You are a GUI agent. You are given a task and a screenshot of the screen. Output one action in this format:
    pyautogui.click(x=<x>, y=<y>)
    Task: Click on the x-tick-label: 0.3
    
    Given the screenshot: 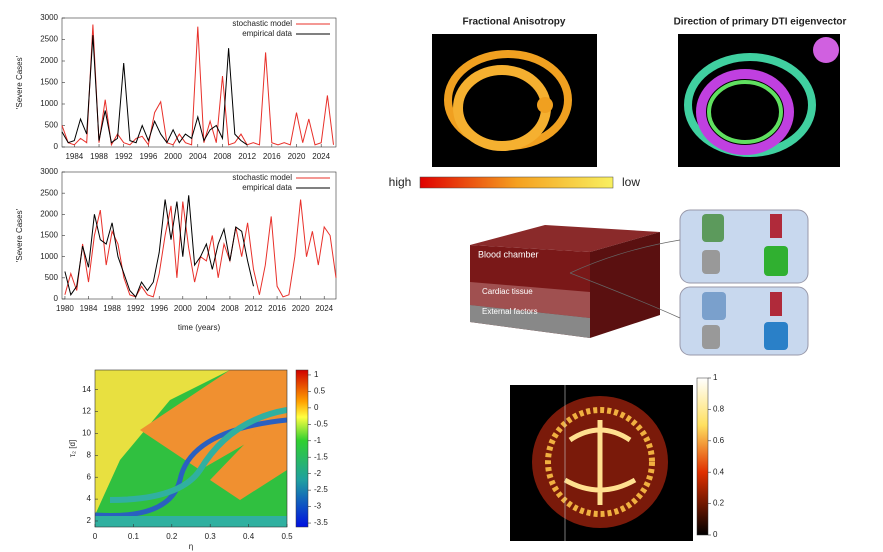 What is the action you would take?
    pyautogui.click(x=211, y=536)
    